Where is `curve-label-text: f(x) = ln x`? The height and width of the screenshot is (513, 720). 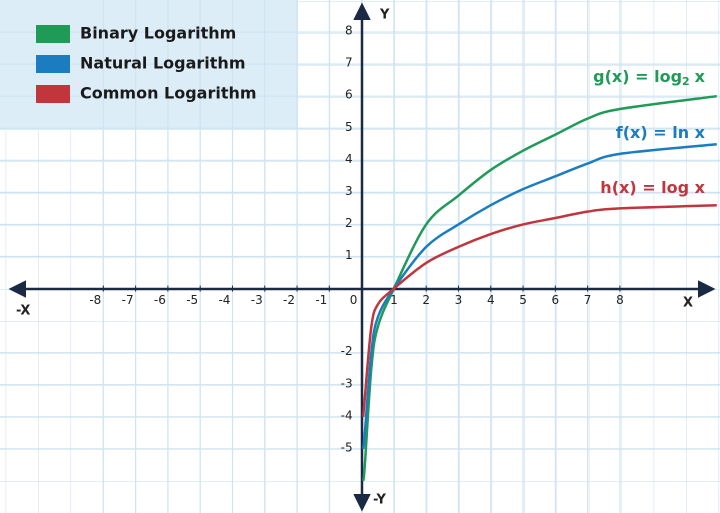
curve-label-text: f(x) = ln x is located at coordinates (661, 132).